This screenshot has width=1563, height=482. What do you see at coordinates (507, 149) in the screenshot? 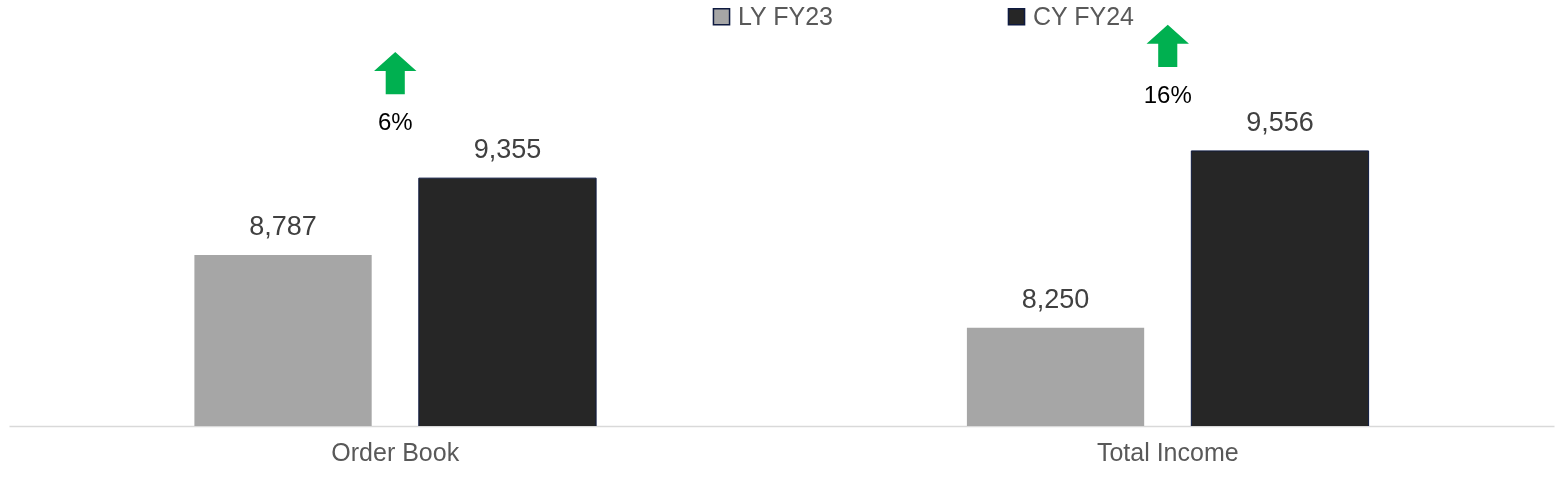
I see `data-label: 9,355` at bounding box center [507, 149].